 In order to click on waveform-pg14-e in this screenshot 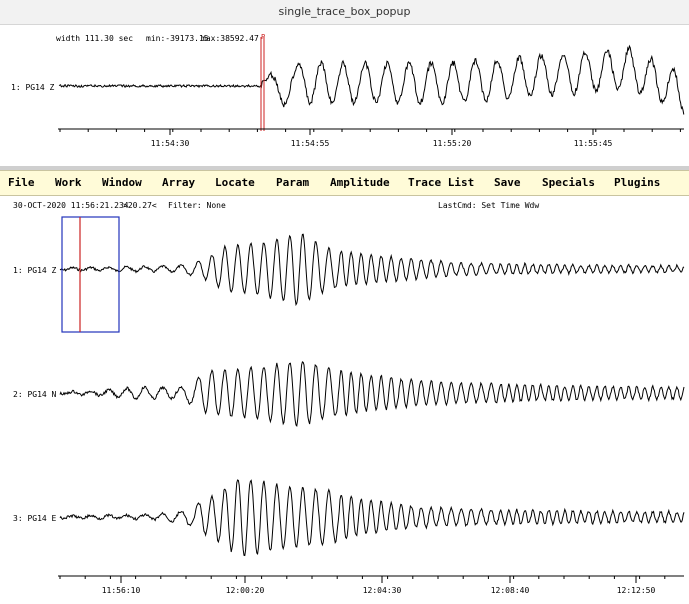, I will do `click(372, 518)`.